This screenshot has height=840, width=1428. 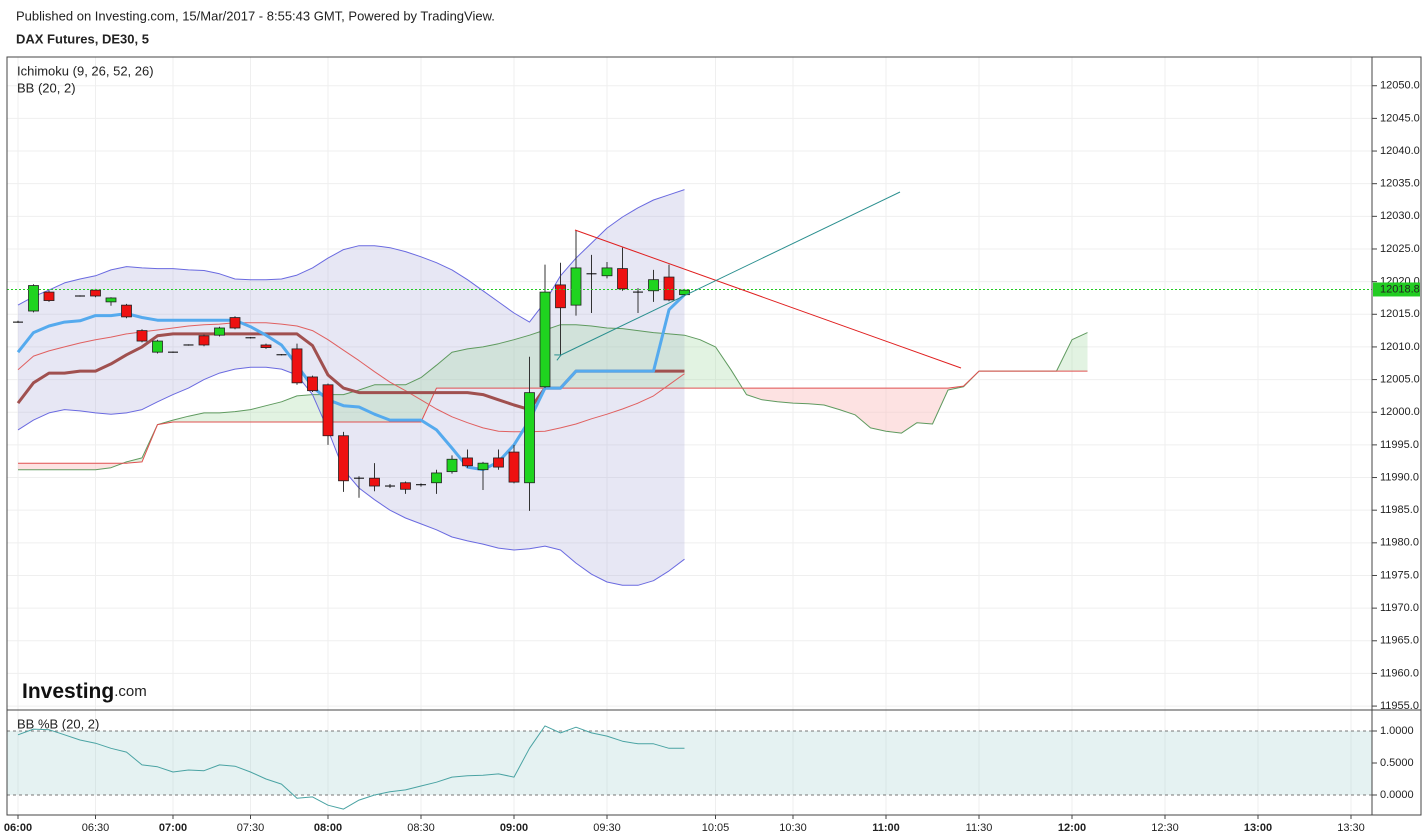 What do you see at coordinates (1400, 412) in the screenshot?
I see `y-tick-label: 12000.0` at bounding box center [1400, 412].